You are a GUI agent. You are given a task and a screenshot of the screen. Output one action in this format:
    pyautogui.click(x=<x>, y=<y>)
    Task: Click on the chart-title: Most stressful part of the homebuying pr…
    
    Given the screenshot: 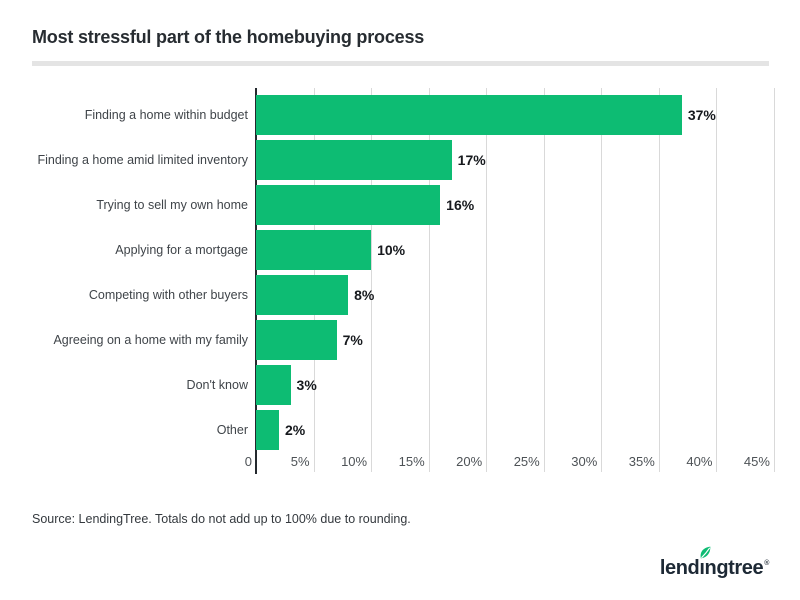 What is the action you would take?
    pyautogui.click(x=228, y=37)
    